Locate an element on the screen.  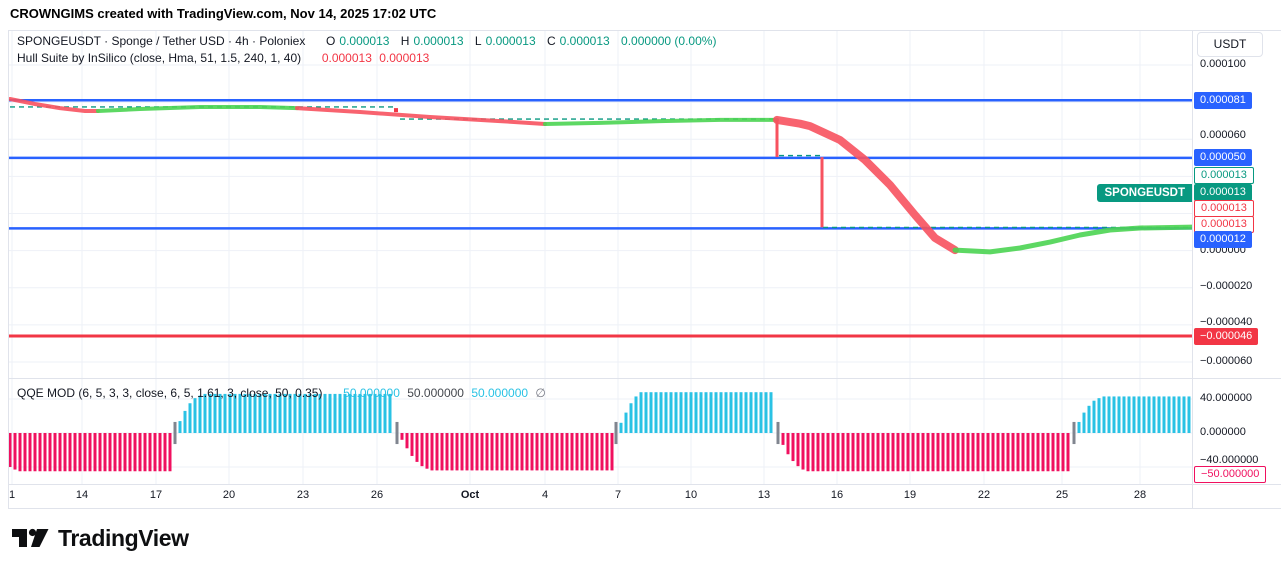
price-scale-label: −0.000020 is located at coordinates (1226, 286).